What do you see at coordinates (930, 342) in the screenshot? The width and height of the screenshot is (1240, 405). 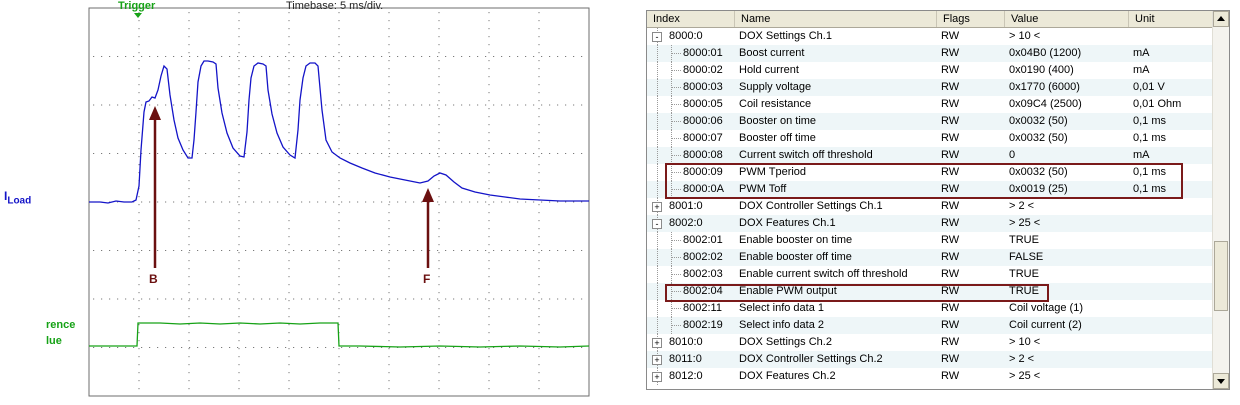 I see `table-row: +8010:0 DOX Settings Ch.2 RW > 10 <` at bounding box center [930, 342].